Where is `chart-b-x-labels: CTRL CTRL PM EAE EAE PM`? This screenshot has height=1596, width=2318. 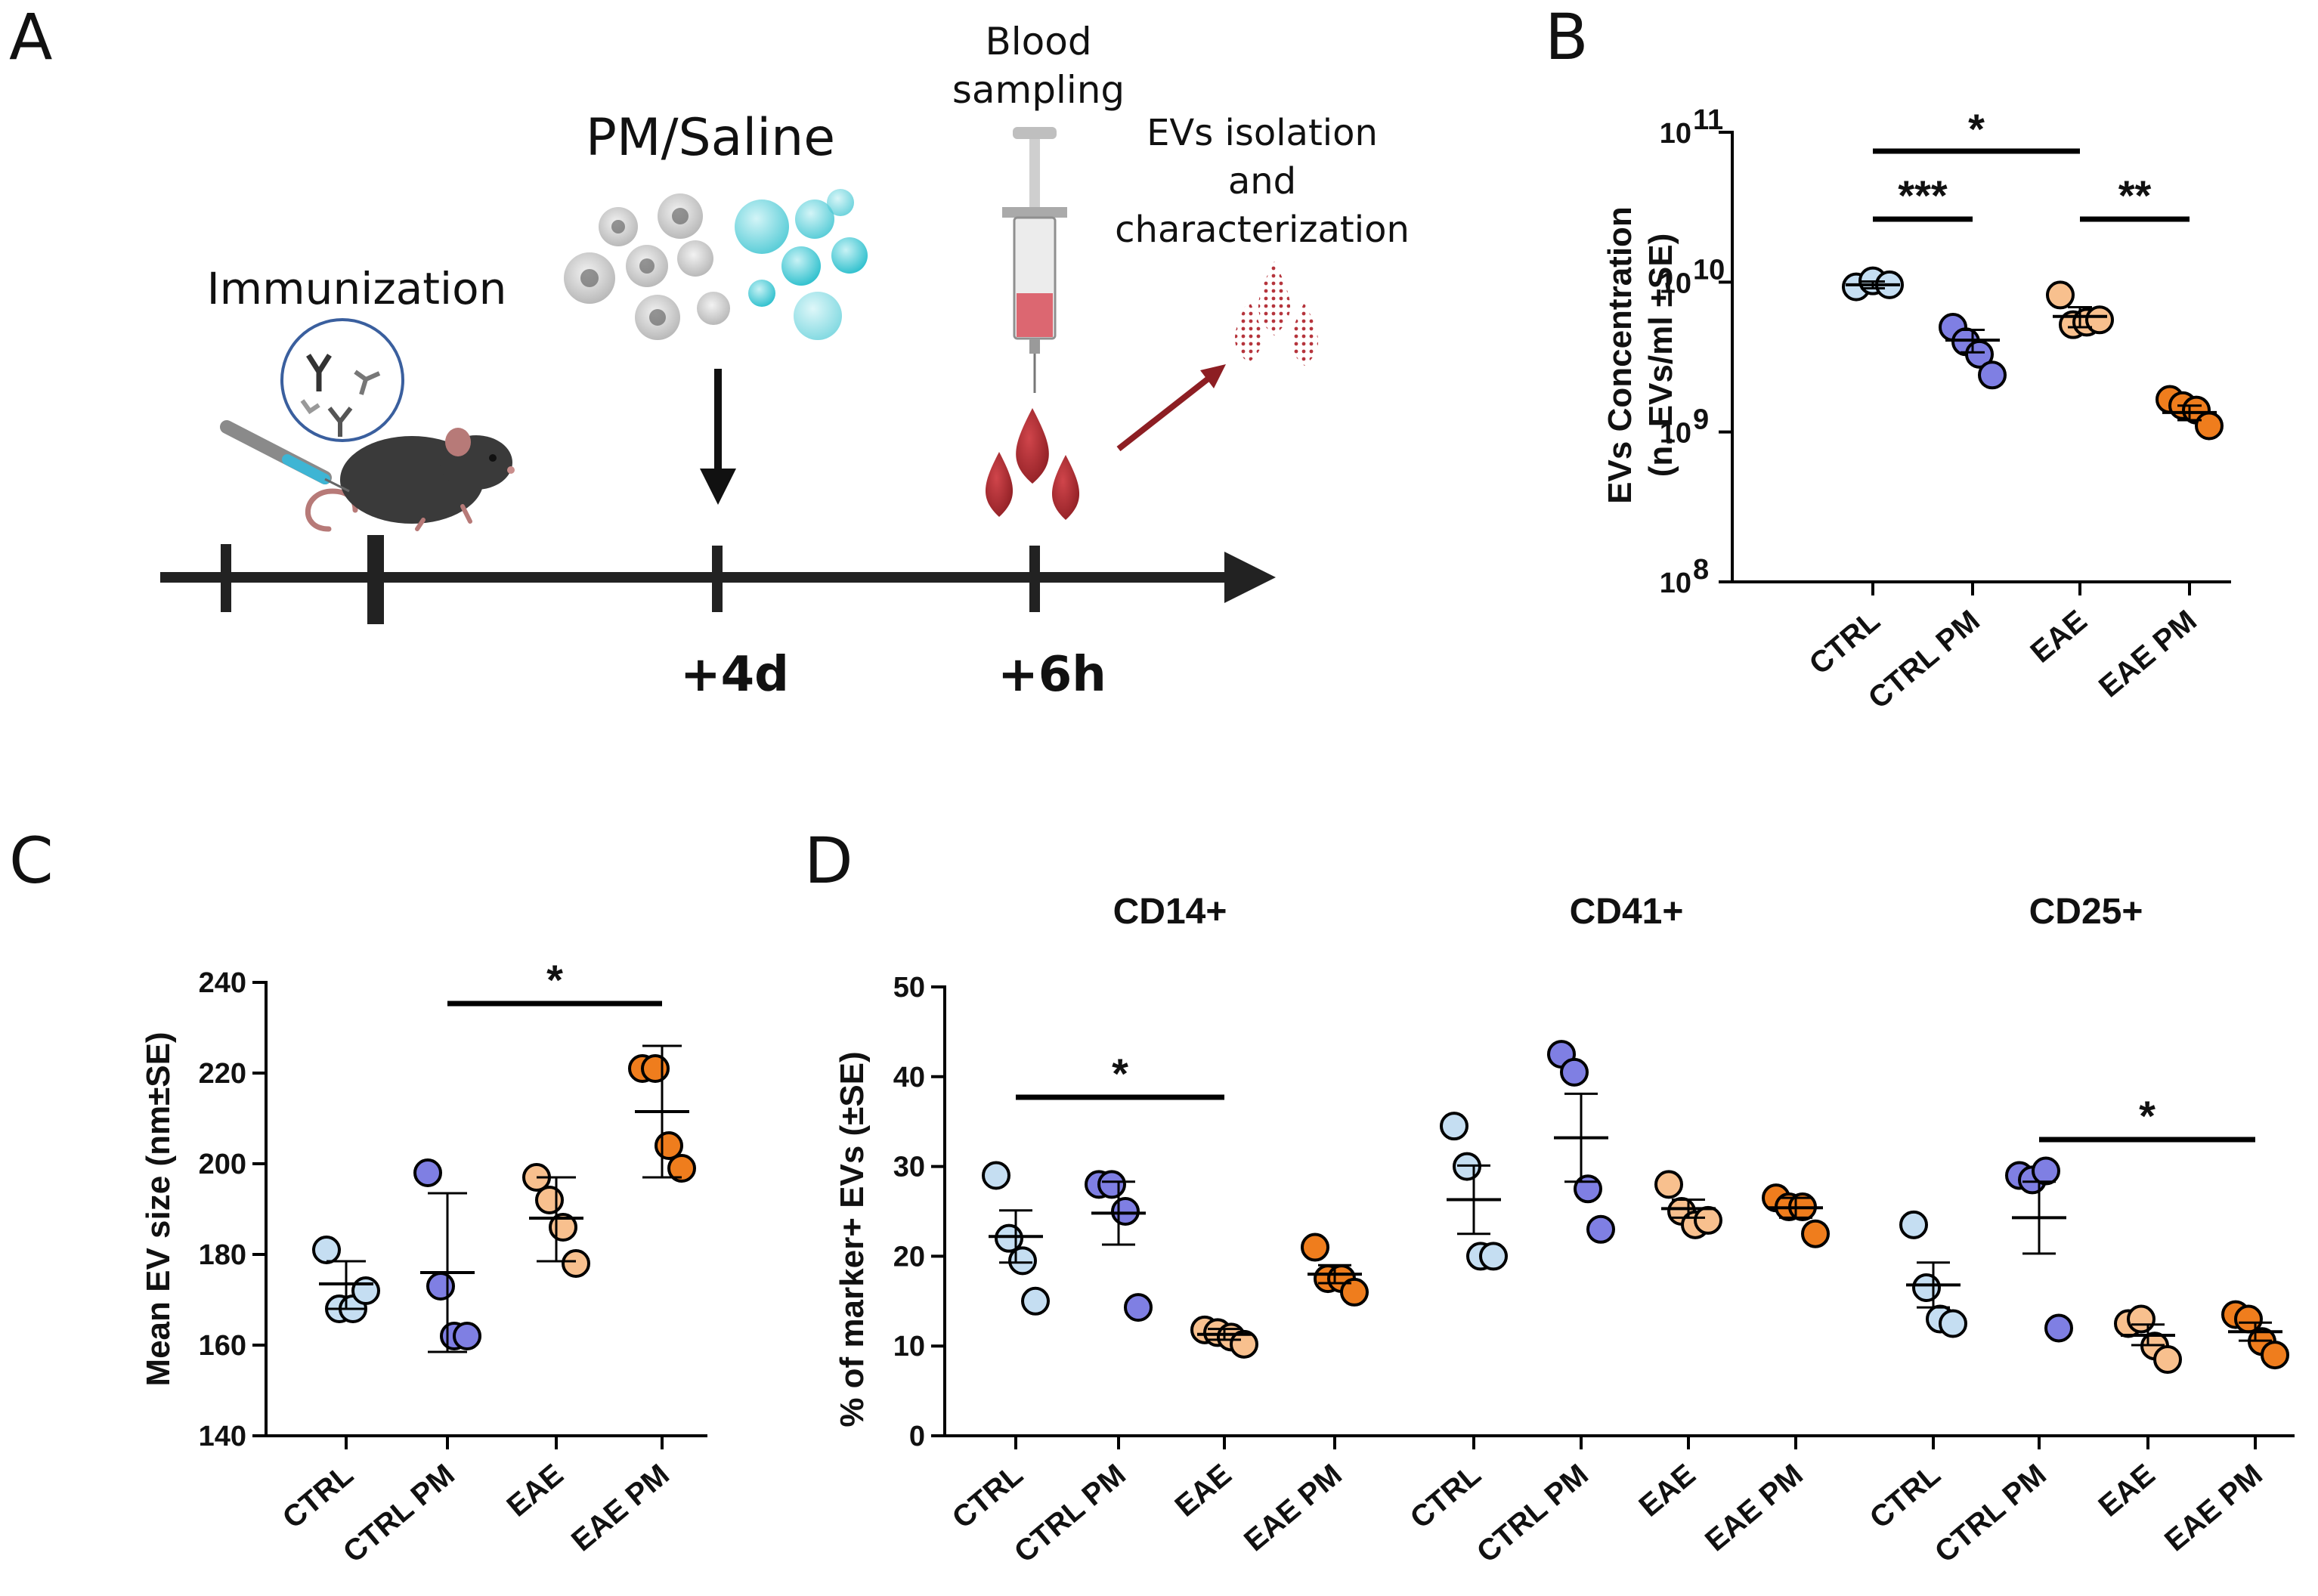 chart-b-x-labels: CTRL CTRL PM EAE EAE PM is located at coordinates (2003, 659).